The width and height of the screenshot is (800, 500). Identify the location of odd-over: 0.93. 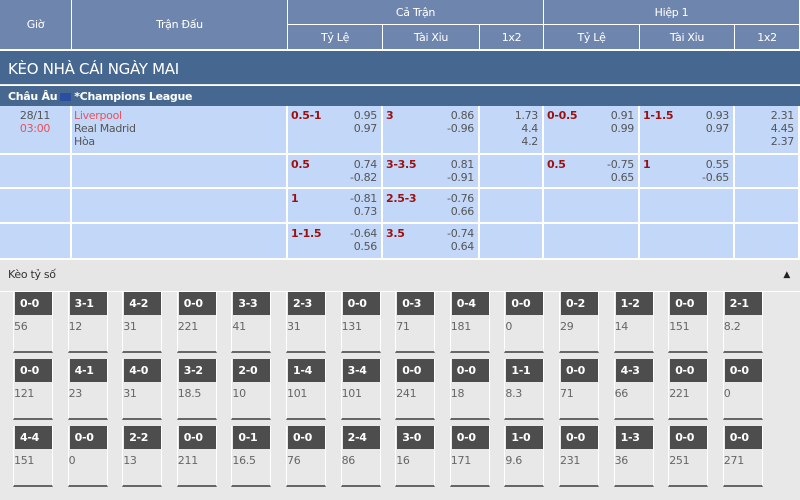
(717, 115).